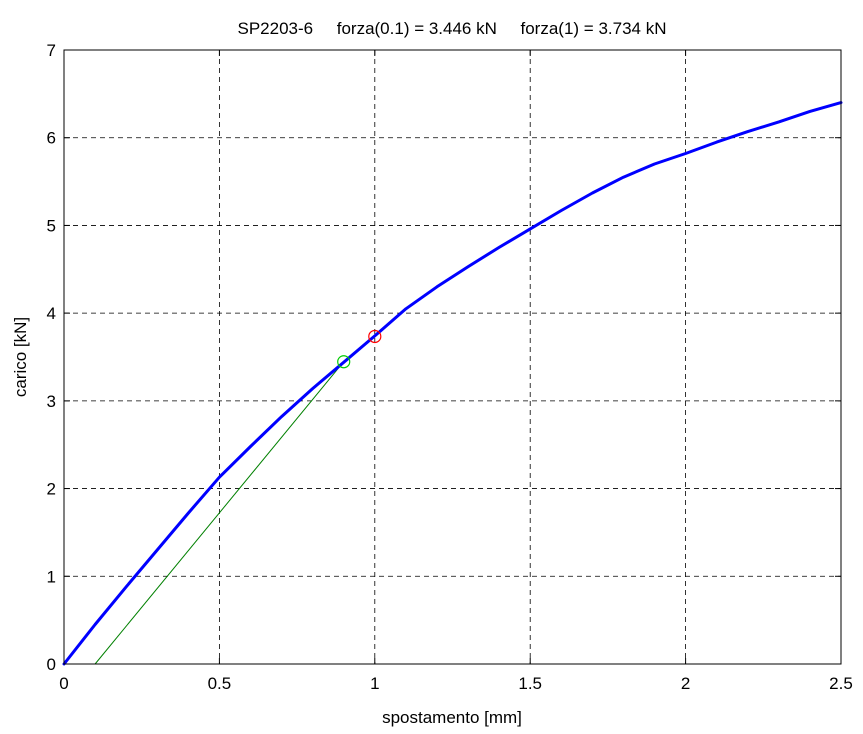 The height and width of the screenshot is (734, 863). What do you see at coordinates (51, 401) in the screenshot?
I see `y-tick-label: 3` at bounding box center [51, 401].